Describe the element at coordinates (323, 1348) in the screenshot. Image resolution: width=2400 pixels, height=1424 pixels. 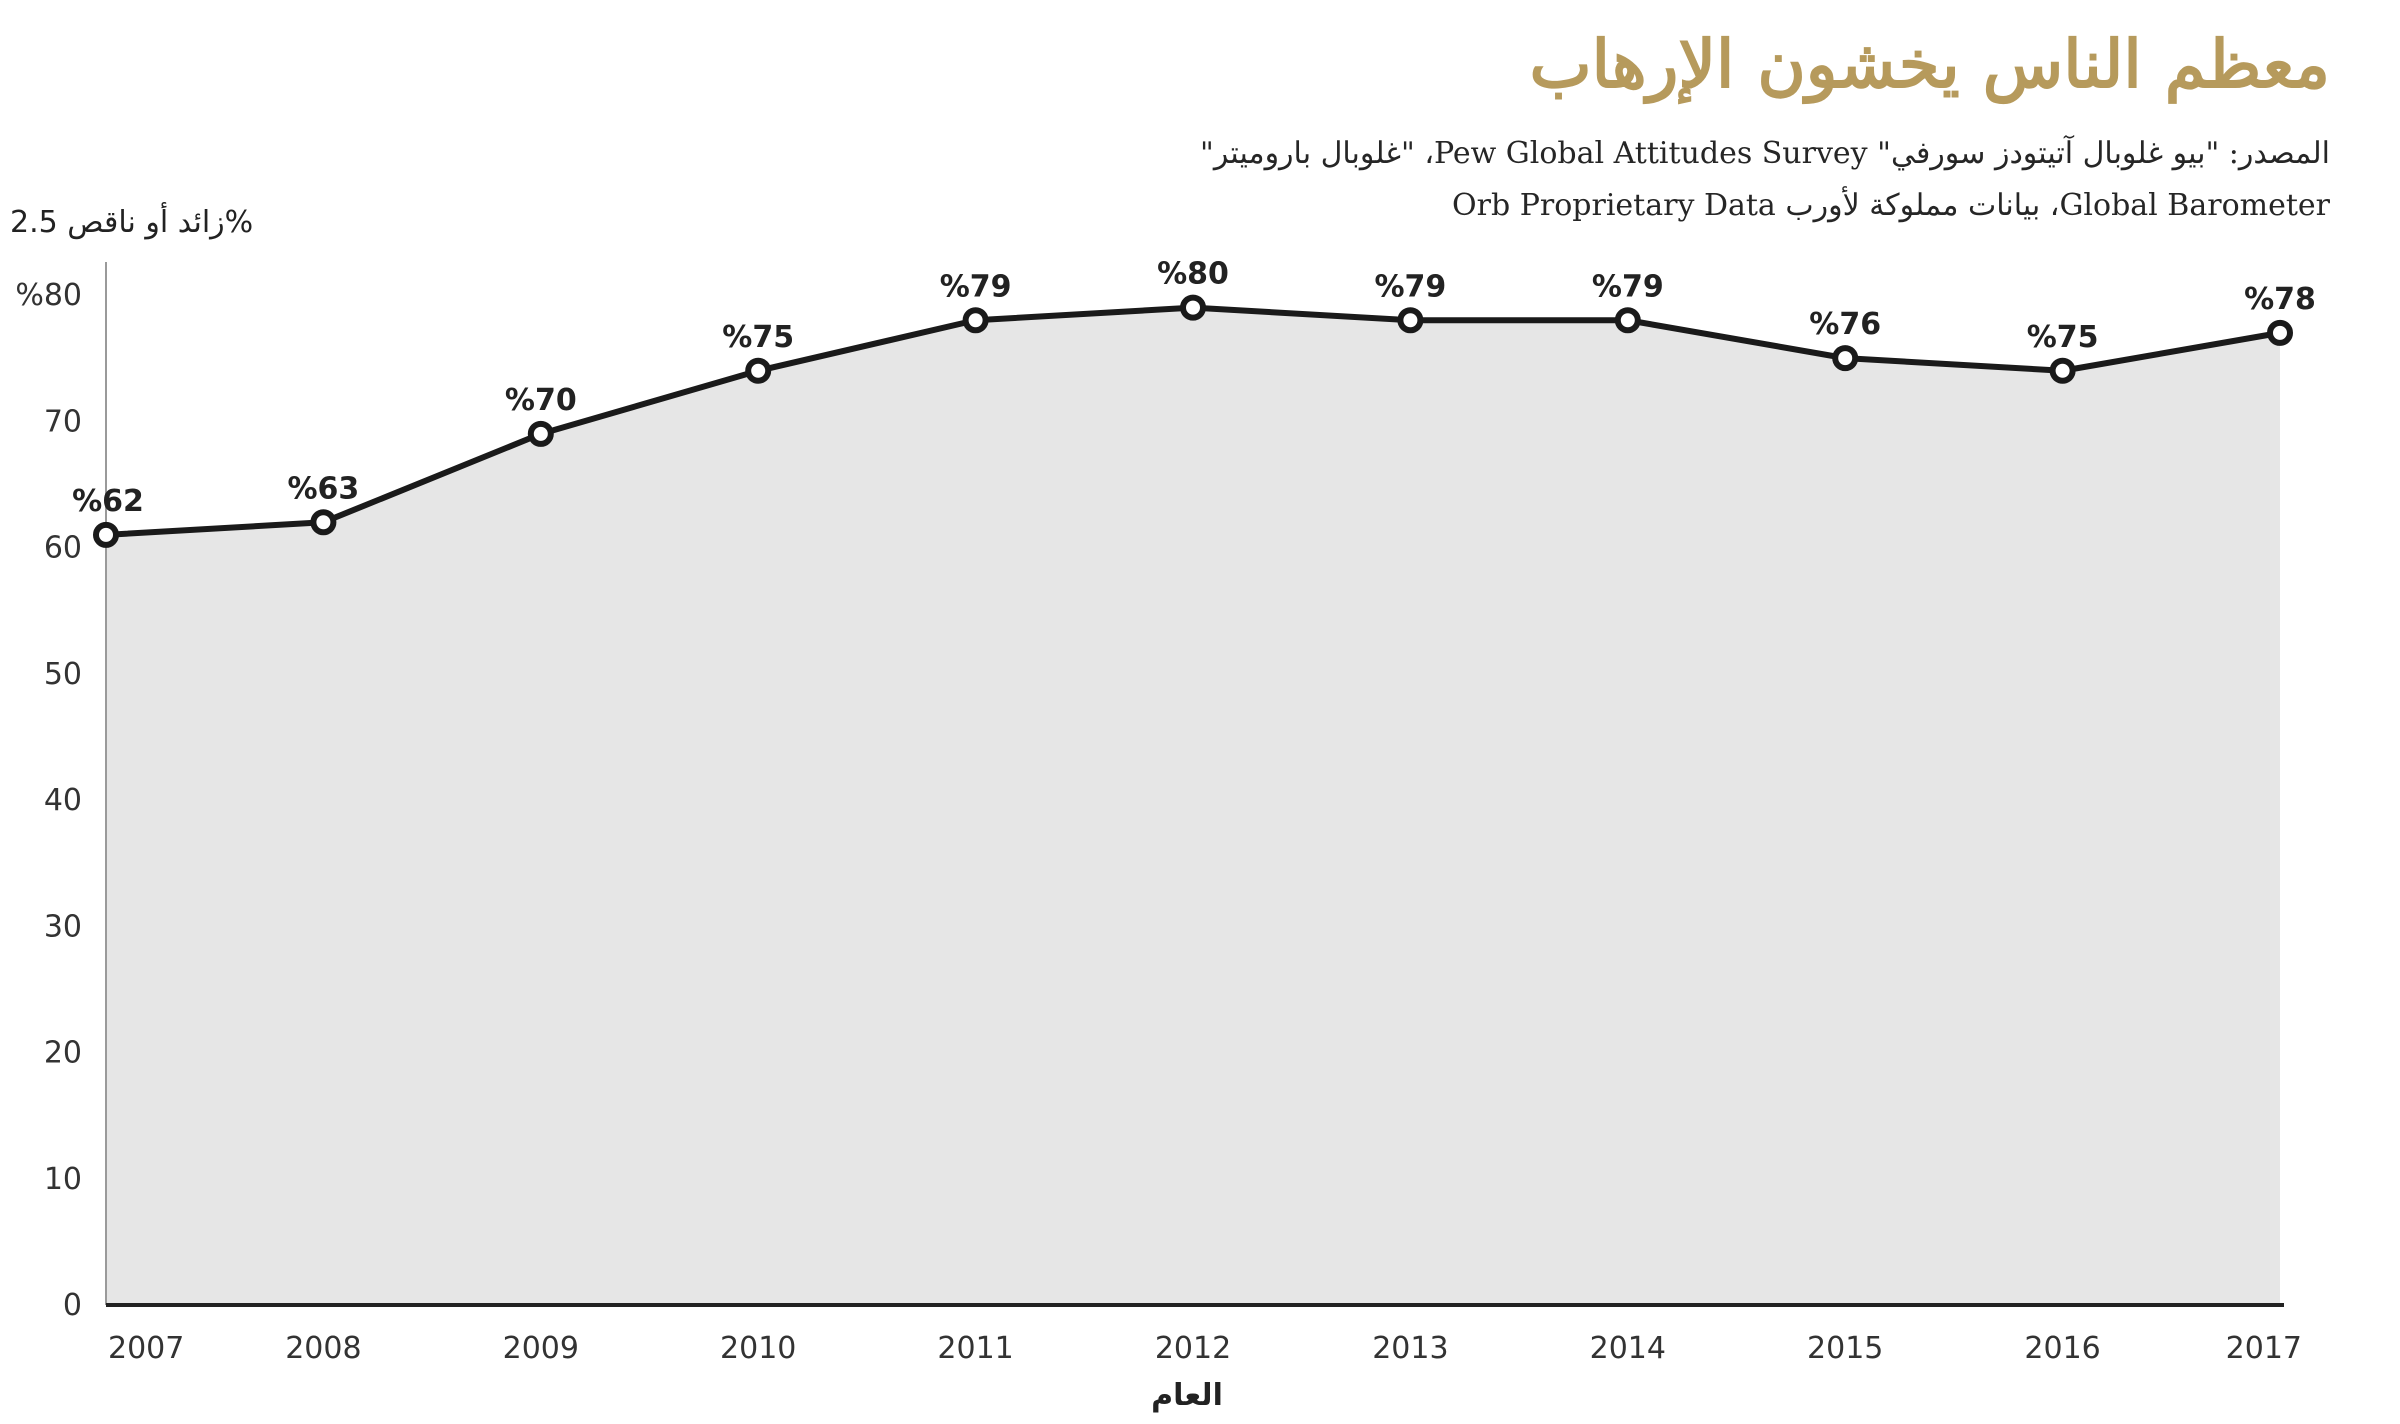
I see `x-tick-label: 2008` at that location.